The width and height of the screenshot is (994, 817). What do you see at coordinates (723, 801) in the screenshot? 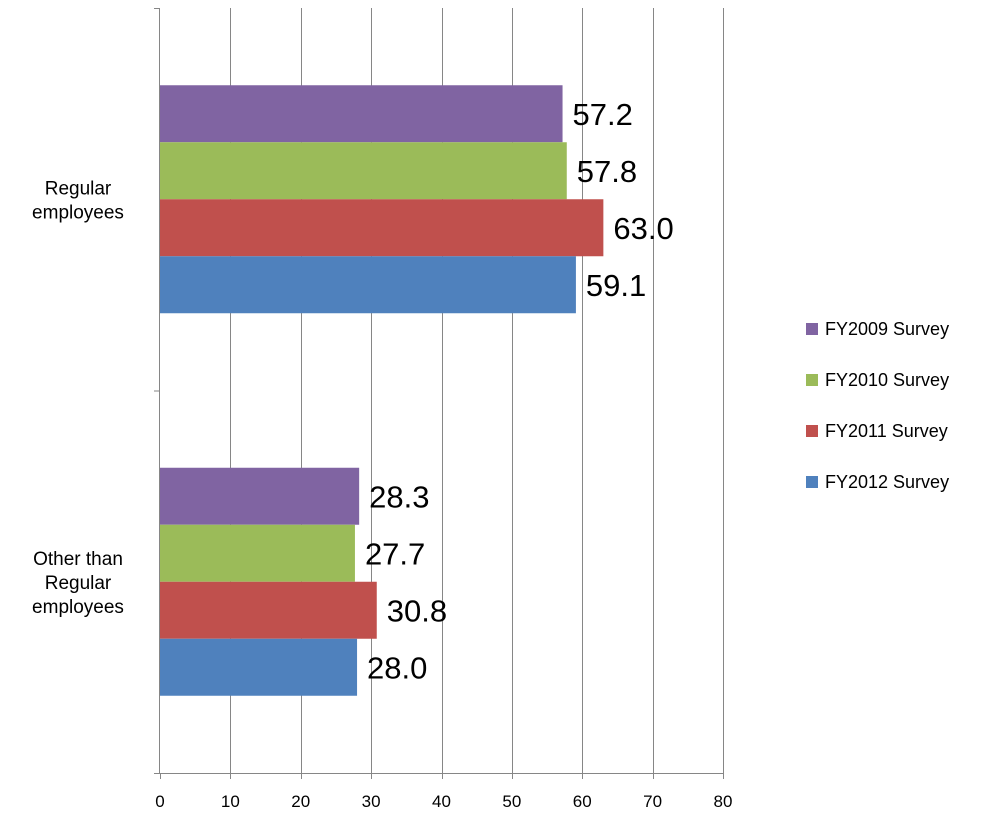
I see `x-tick-label-80: 80` at bounding box center [723, 801].